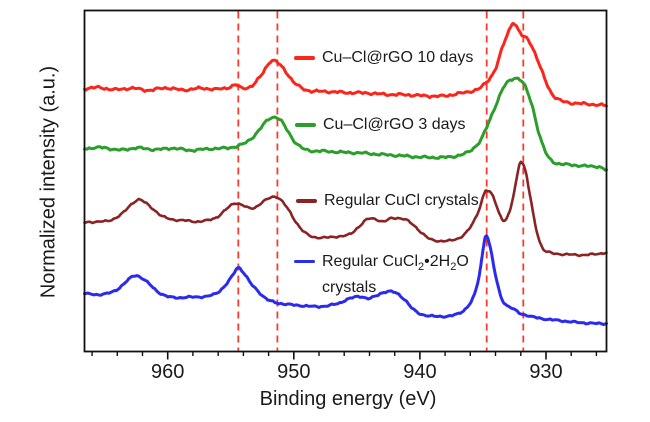  Describe the element at coordinates (168, 372) in the screenshot. I see `x-tick-label-960: 960` at that location.